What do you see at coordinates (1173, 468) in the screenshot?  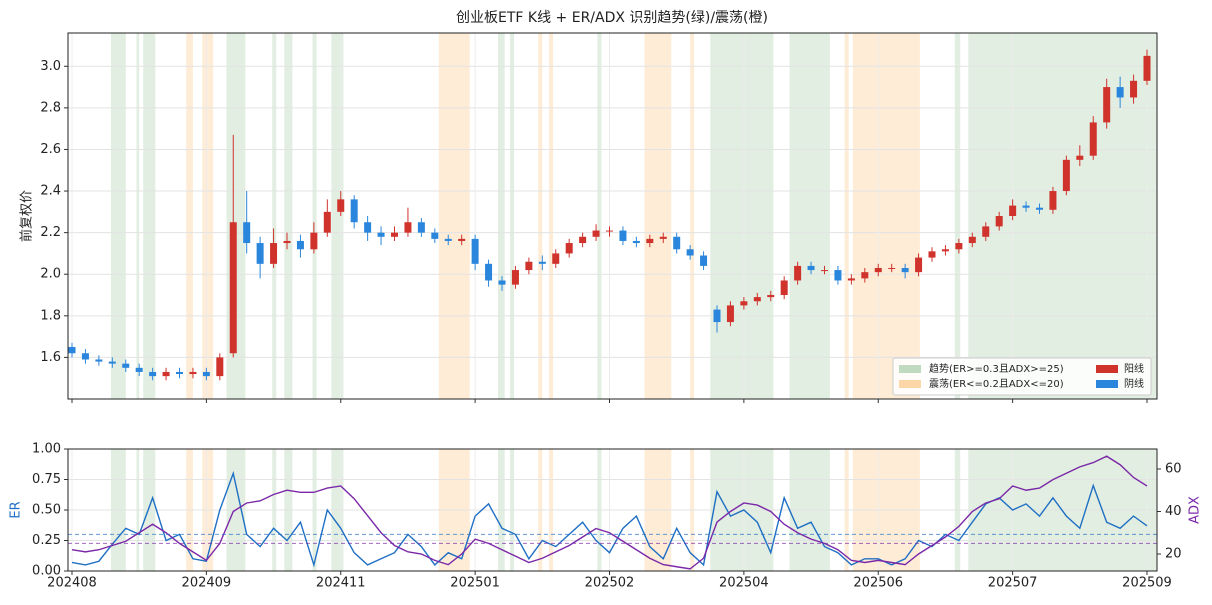 I see `y-tick-label: 60` at bounding box center [1173, 468].